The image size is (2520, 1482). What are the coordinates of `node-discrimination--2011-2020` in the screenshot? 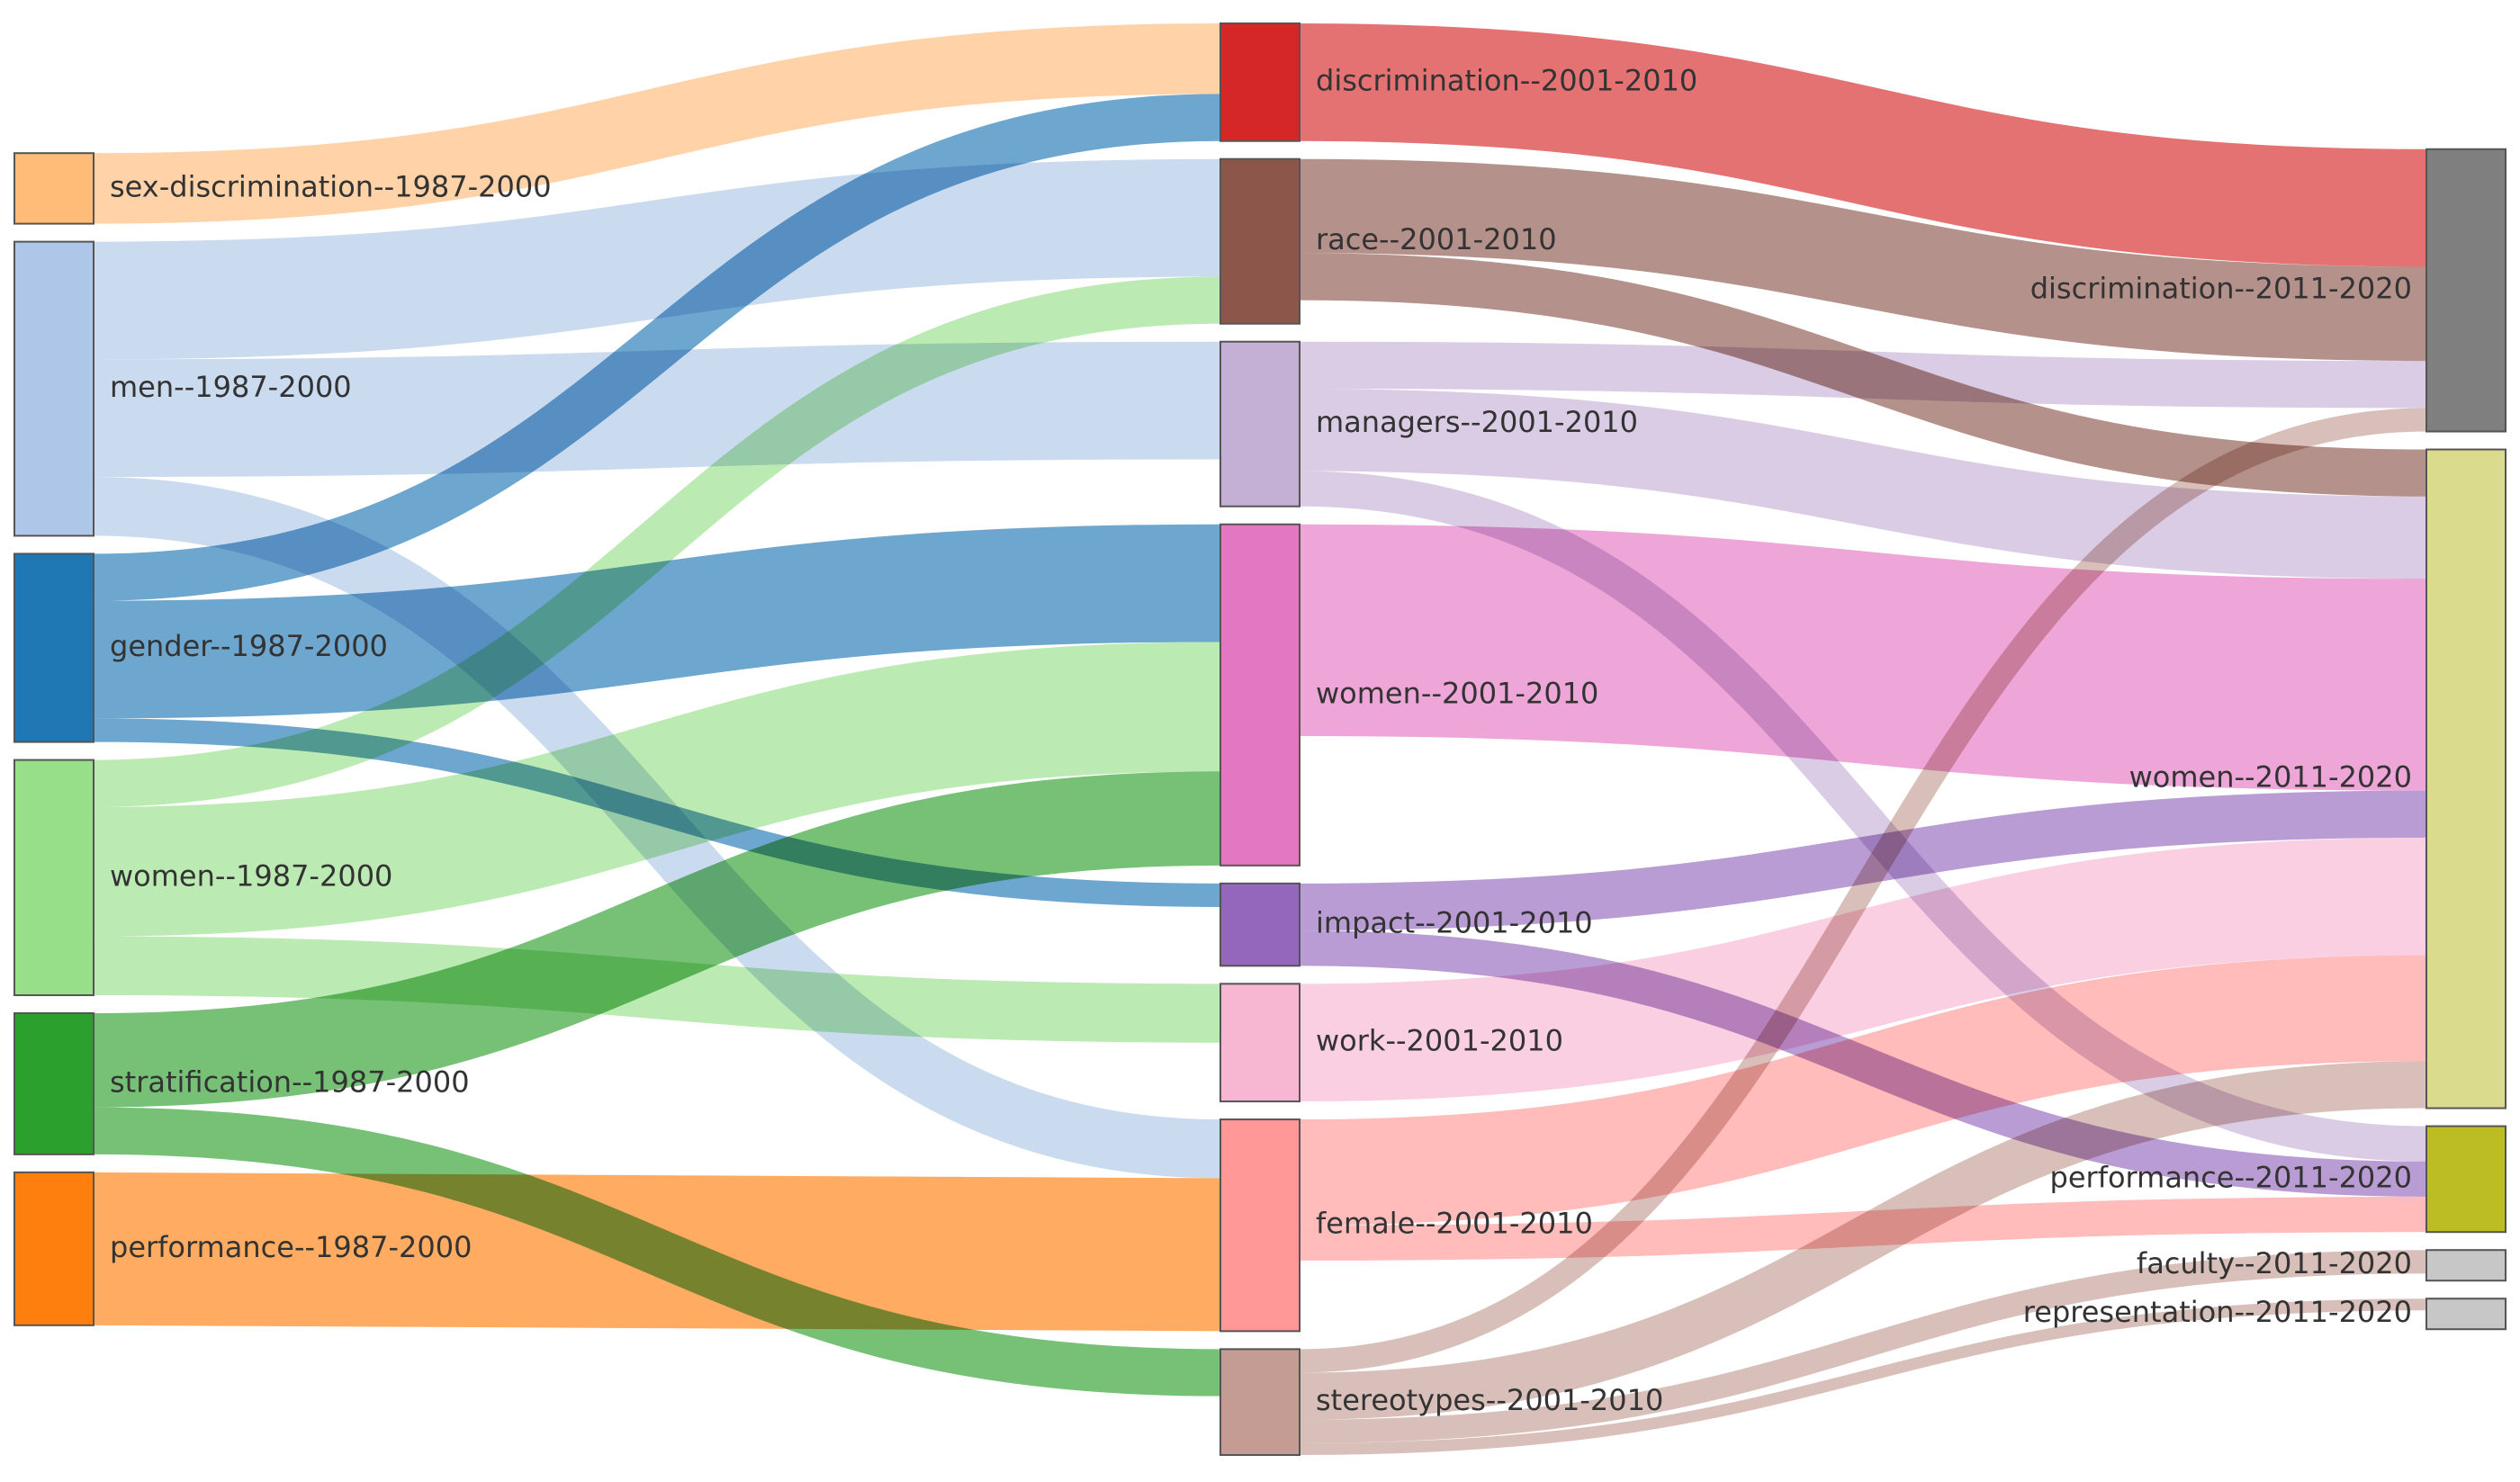 It's located at (2466, 290).